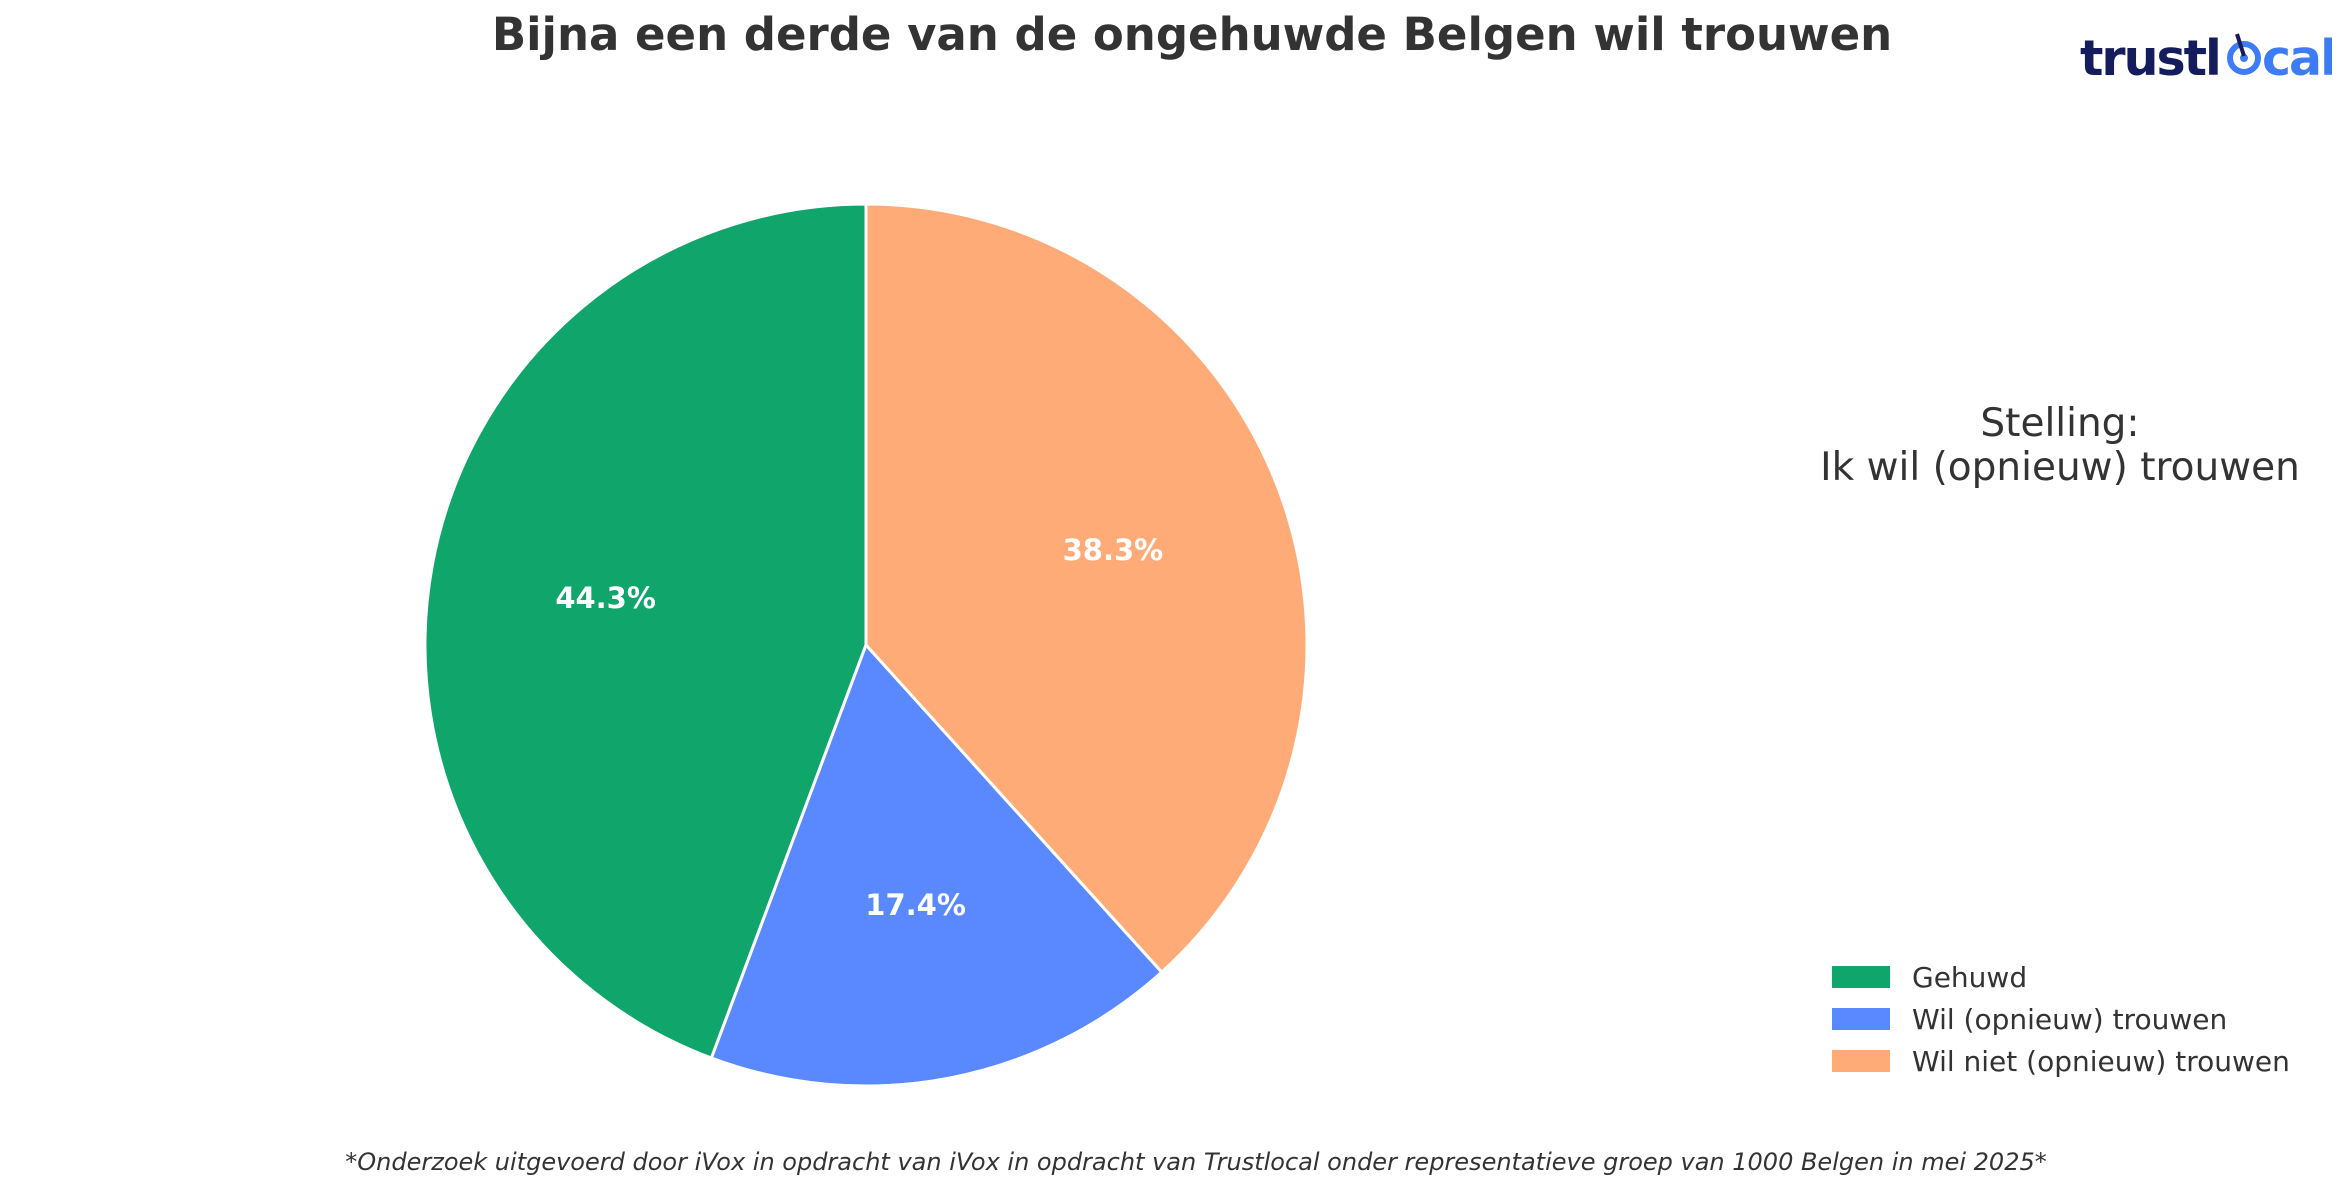  What do you see at coordinates (2297, 58) in the screenshot?
I see `svg-text: cal` at bounding box center [2297, 58].